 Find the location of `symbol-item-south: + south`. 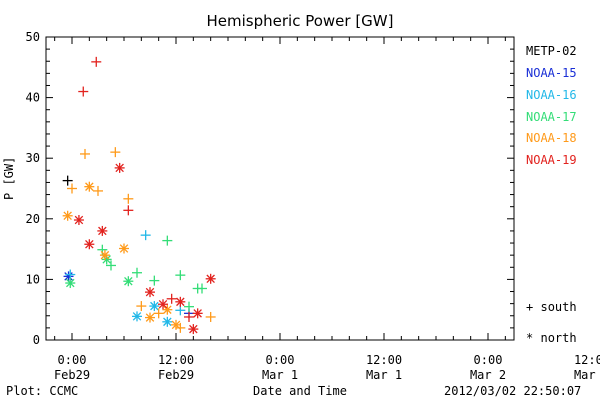

symbol-item-south: + south is located at coordinates (551, 307).